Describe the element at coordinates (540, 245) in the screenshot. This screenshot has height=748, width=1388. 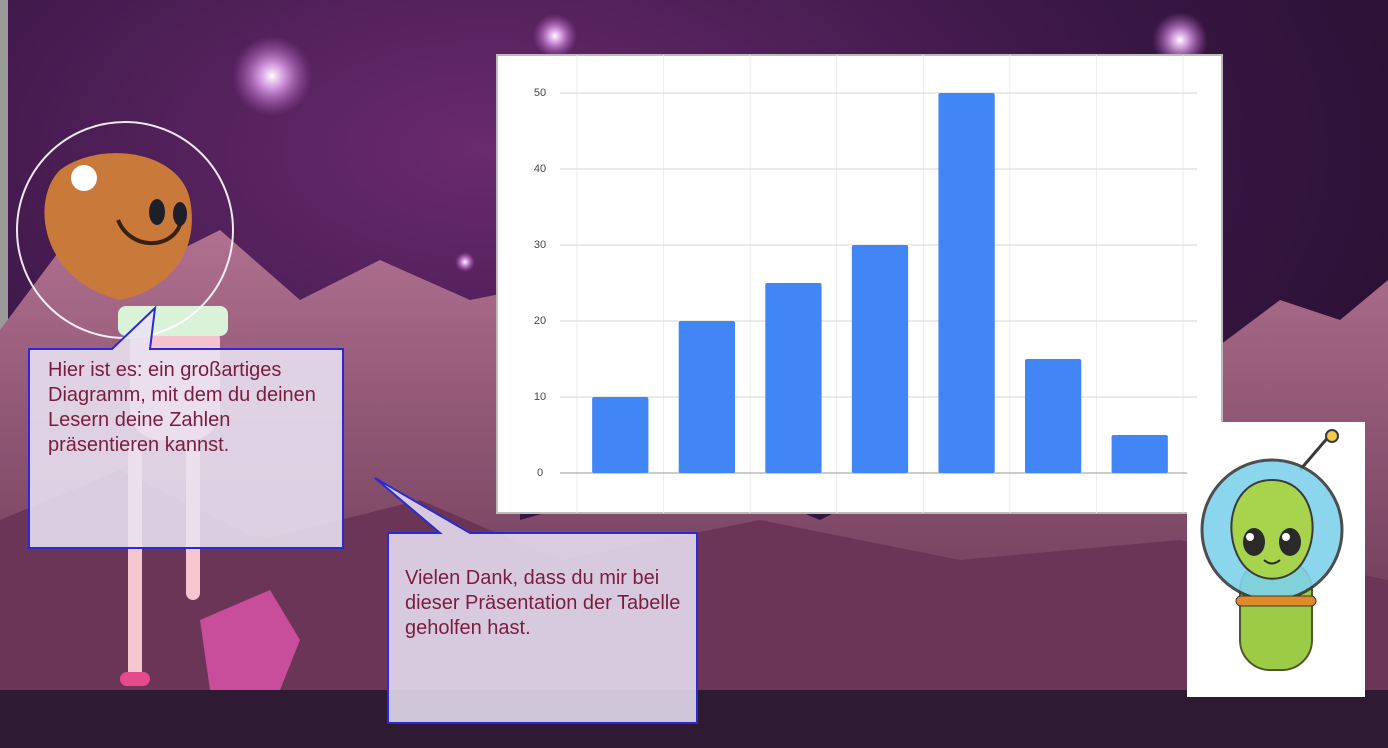
I see `y-tick-label: 30` at that location.